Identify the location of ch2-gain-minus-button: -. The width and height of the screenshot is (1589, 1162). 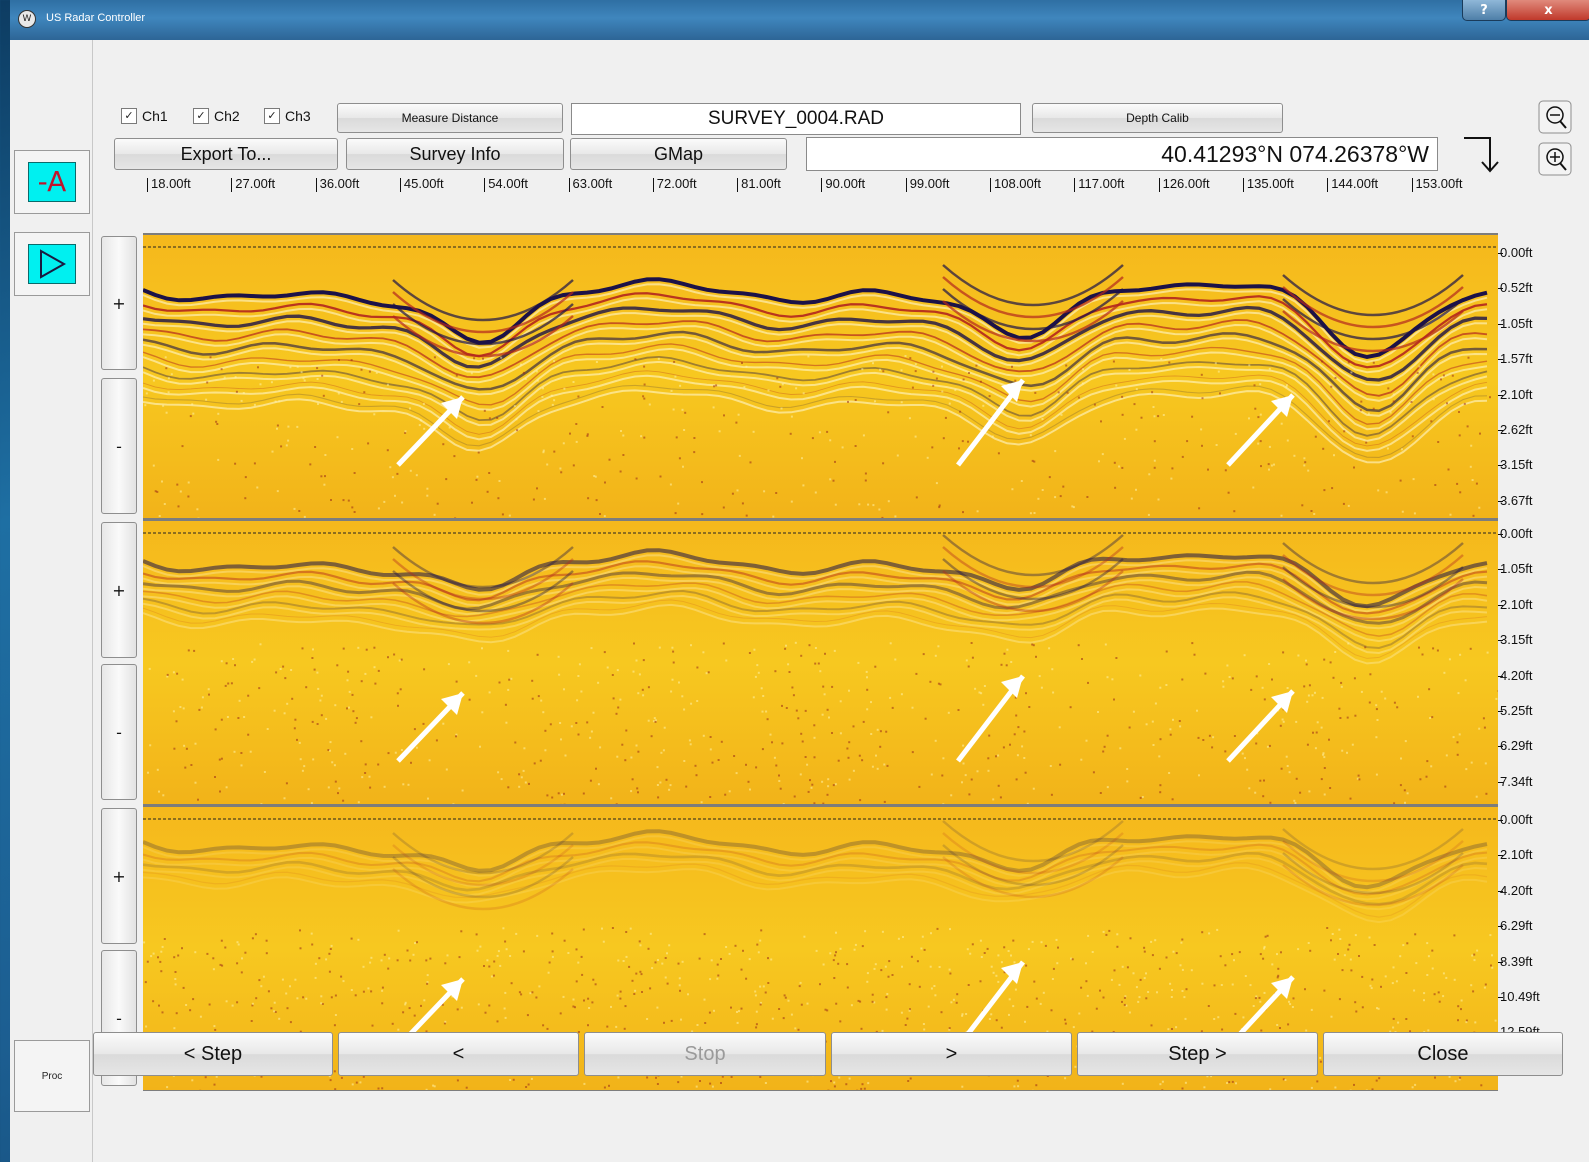
(119, 732).